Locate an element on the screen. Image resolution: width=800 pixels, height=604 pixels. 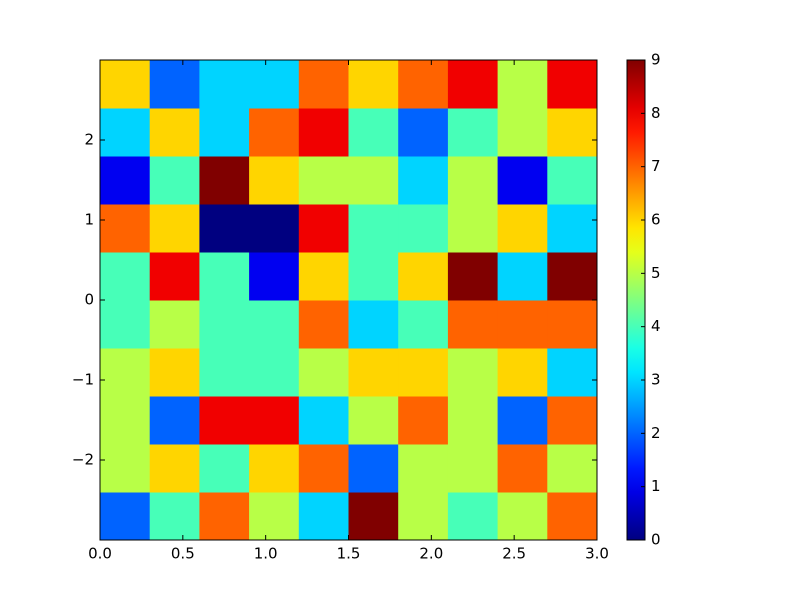
colorbar-tick-label: 6 is located at coordinates (656, 220).